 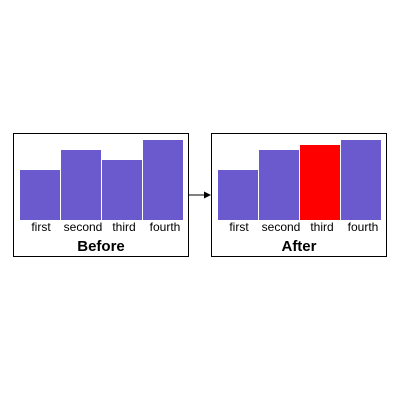 I want to click on before-bar-fourth, so click(x=163, y=180).